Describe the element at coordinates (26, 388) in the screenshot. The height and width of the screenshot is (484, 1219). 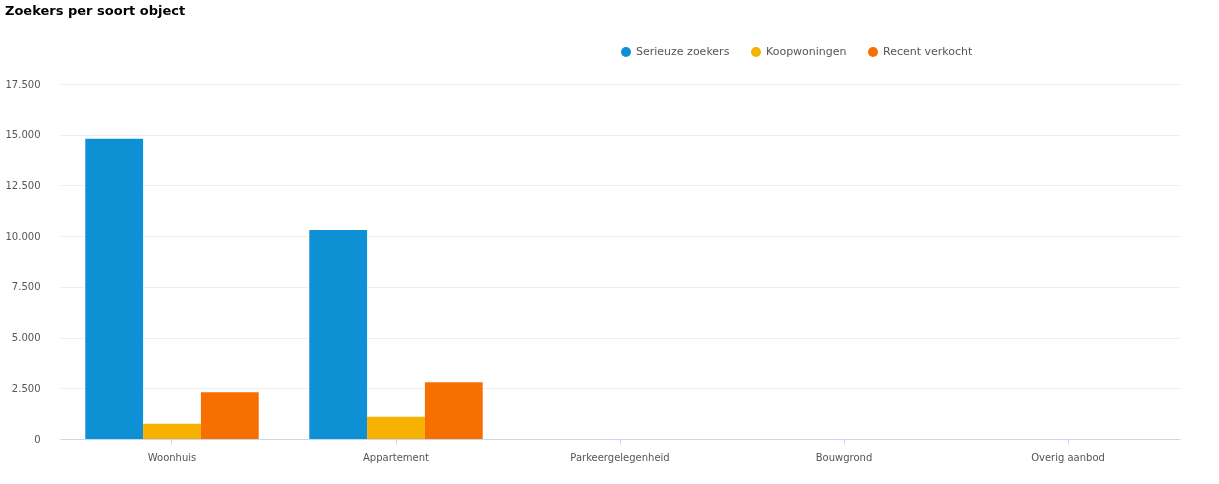
I see `y-tick-label: 2.500` at that location.